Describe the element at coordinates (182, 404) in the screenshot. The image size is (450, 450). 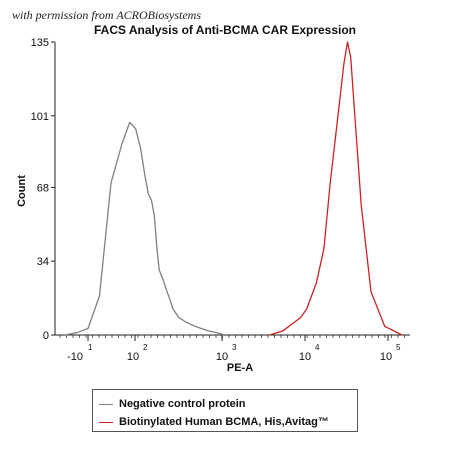
I see `legend-label-negative: Negative control protein` at that location.